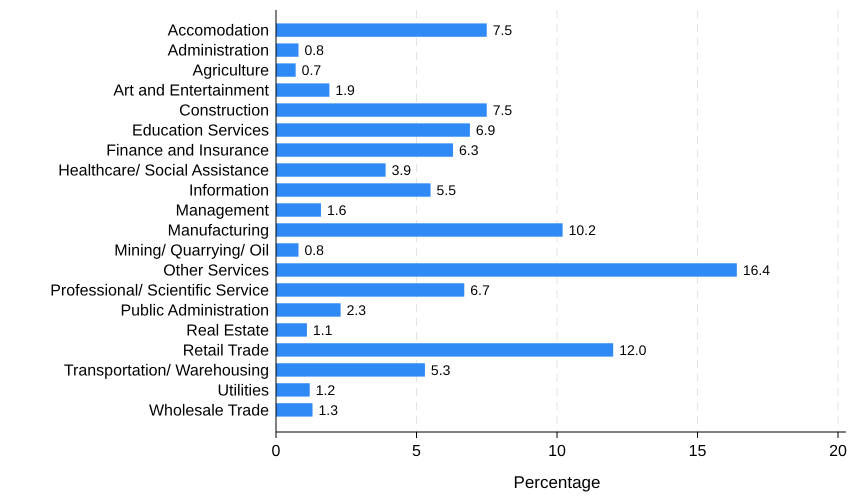  I want to click on y-tick-label: Education Services, so click(200, 131).